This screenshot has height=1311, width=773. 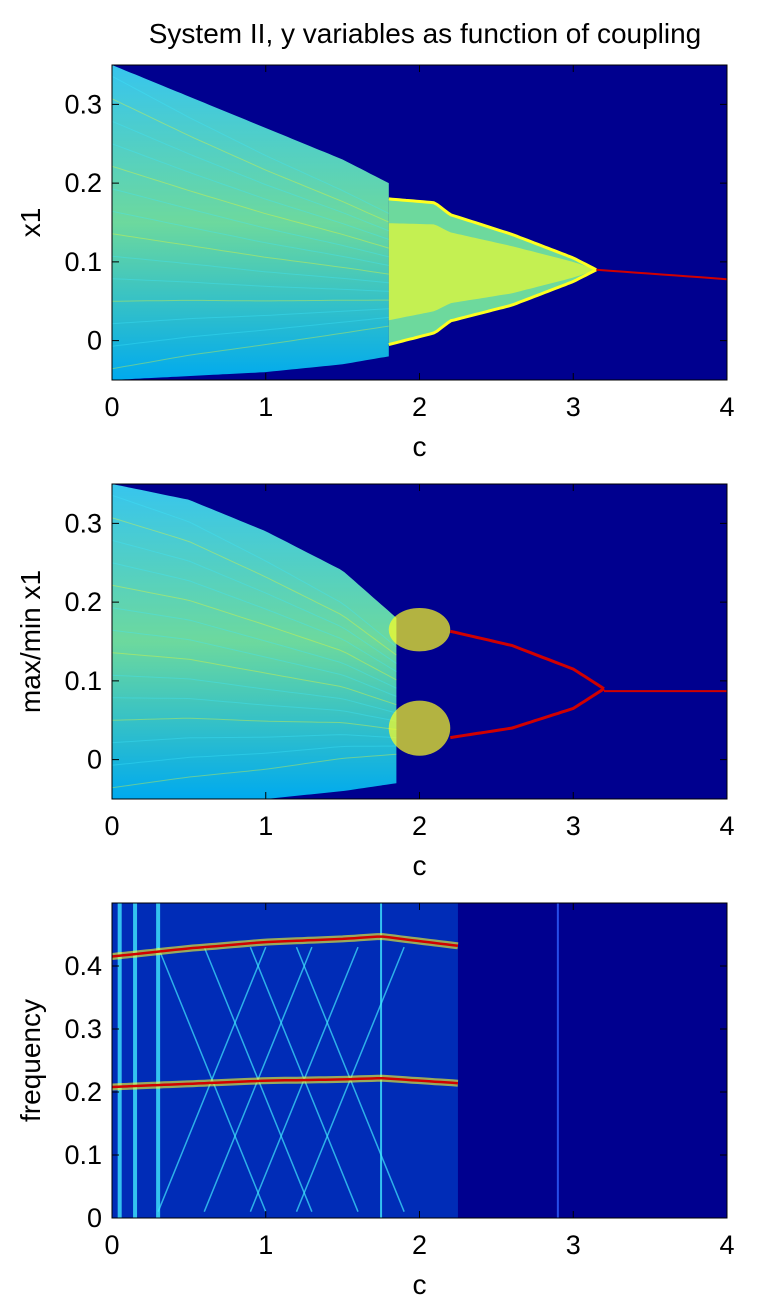 What do you see at coordinates (83, 966) in the screenshot?
I see `y-tick-label: 0.4` at bounding box center [83, 966].